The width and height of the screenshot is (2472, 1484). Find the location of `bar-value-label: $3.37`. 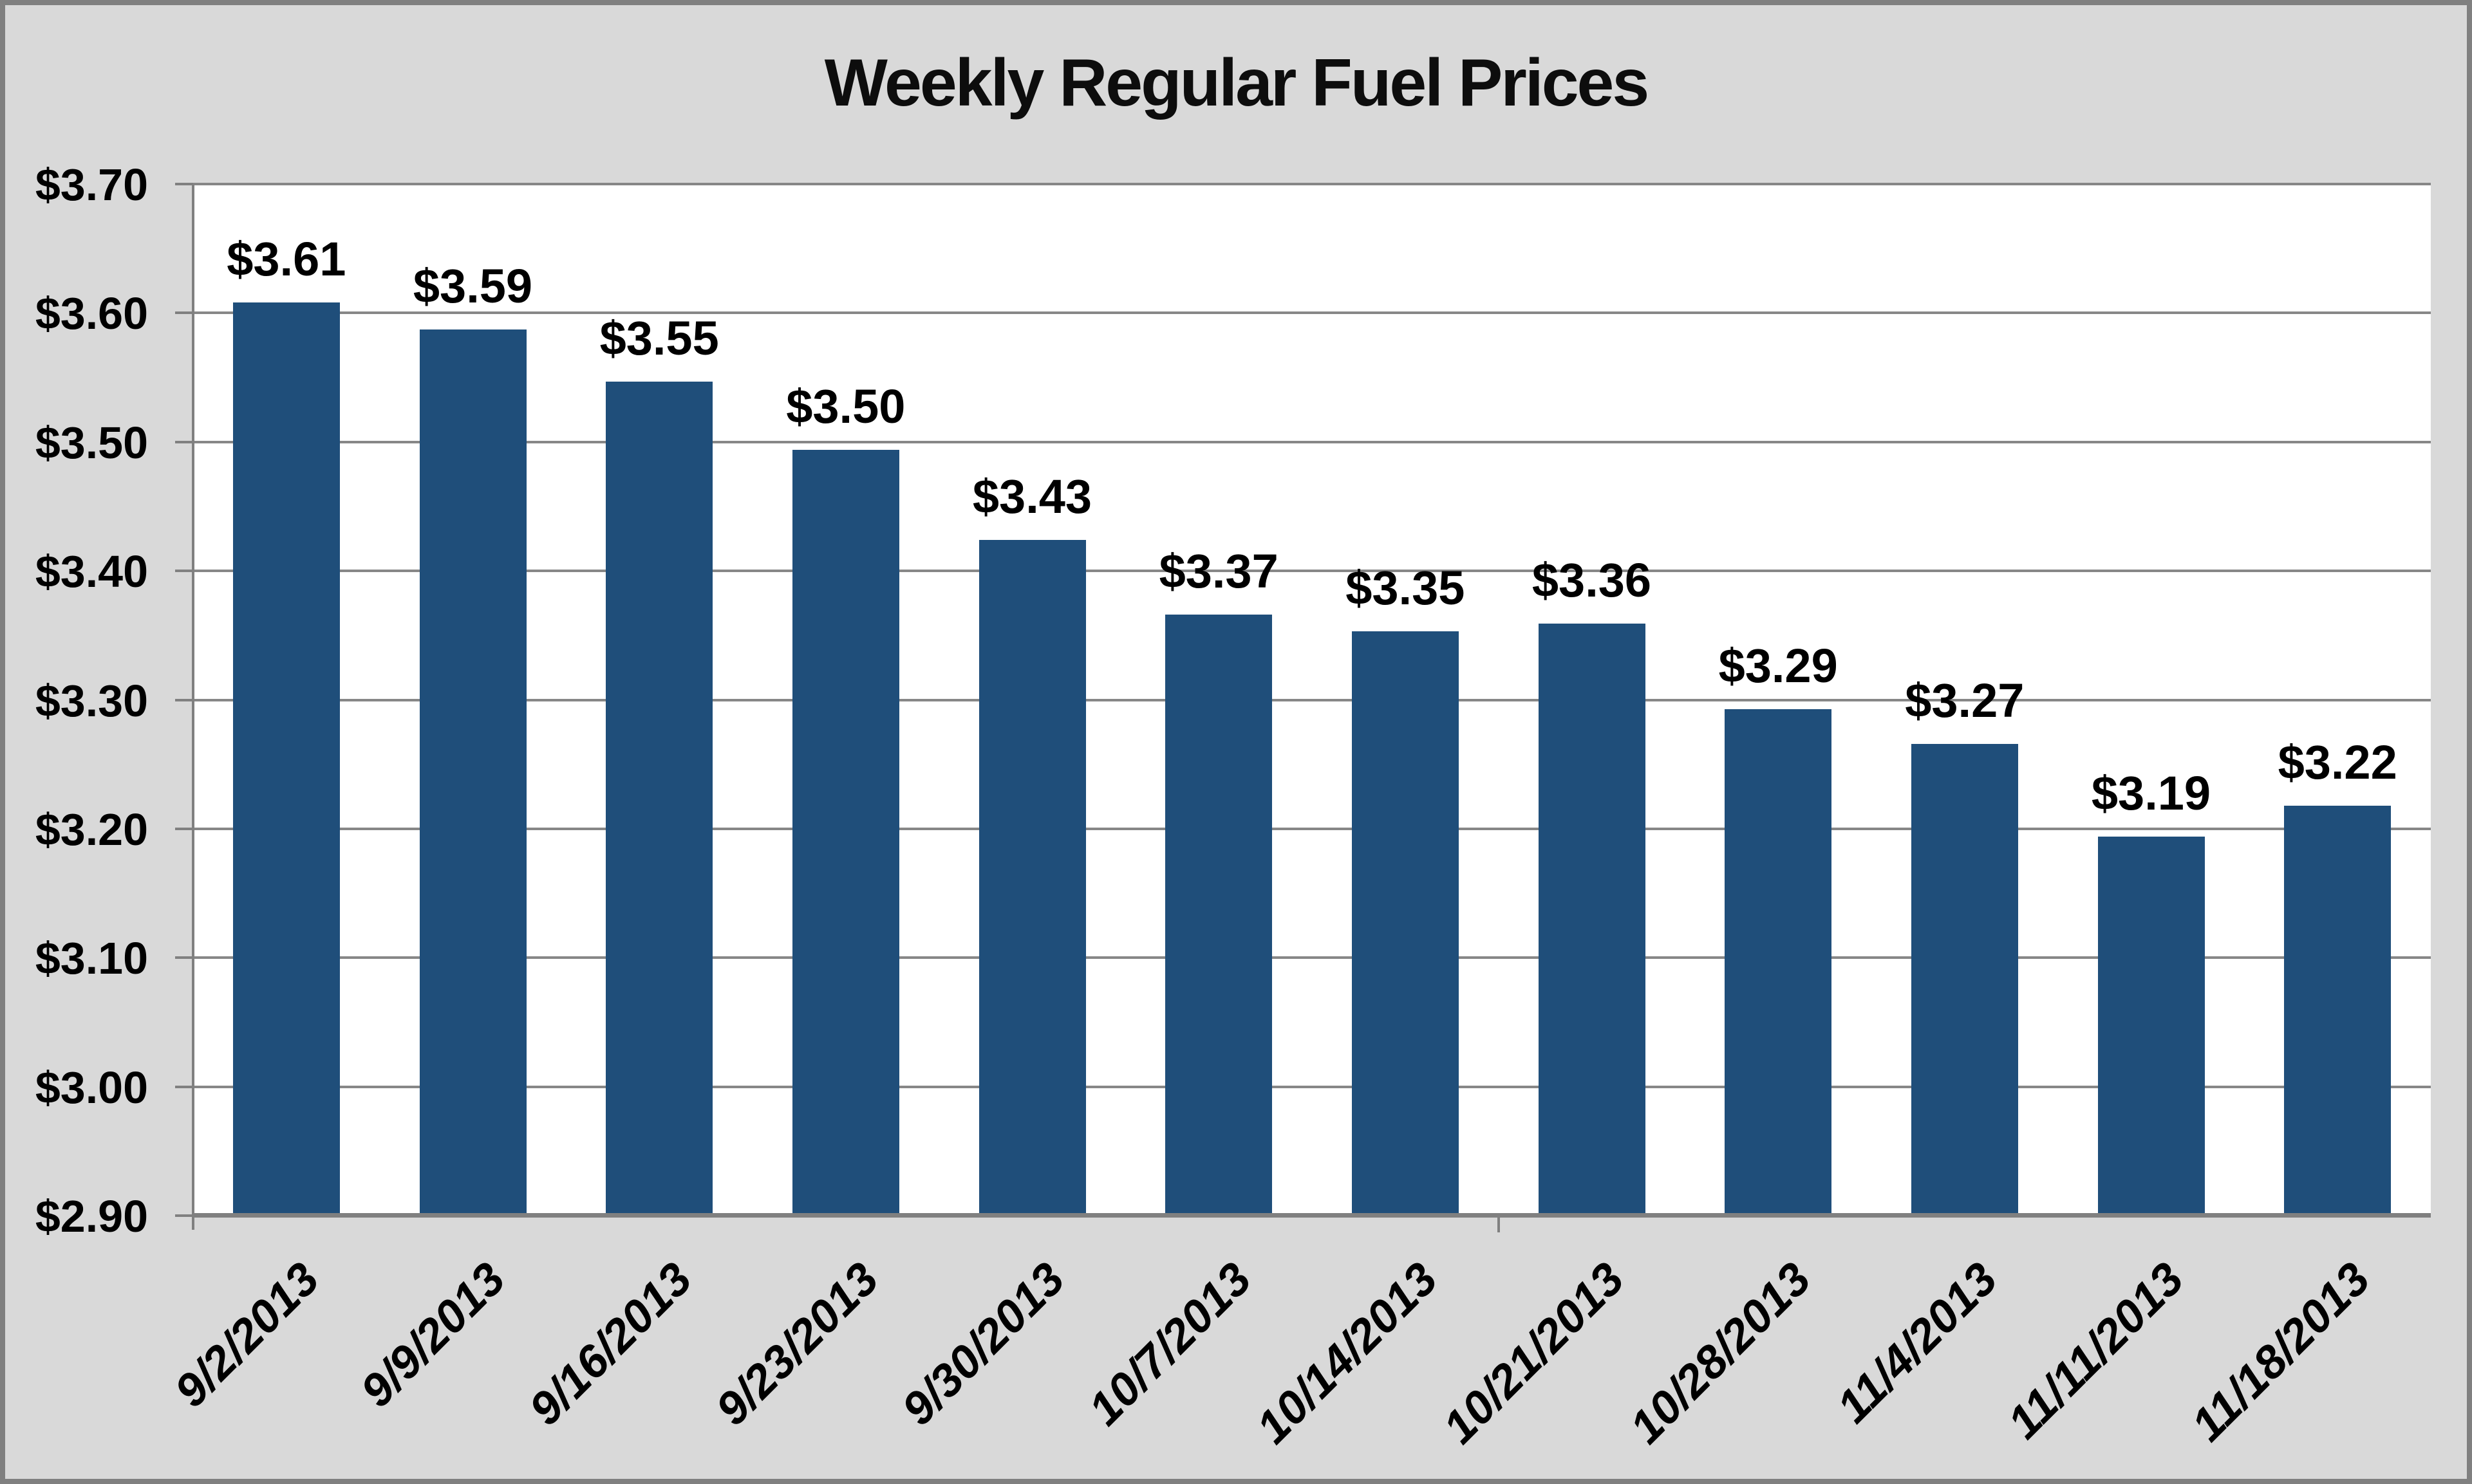

bar-value-label: $3.37 is located at coordinates (1219, 571).